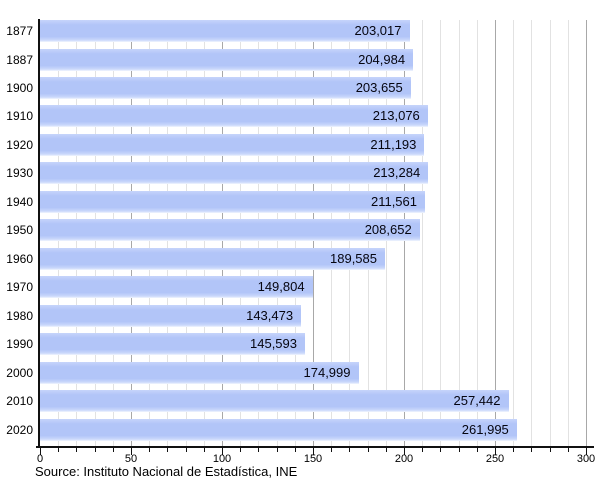 Image resolution: width=600 pixels, height=480 pixels. I want to click on y-axis-label: 1910, so click(19, 116).